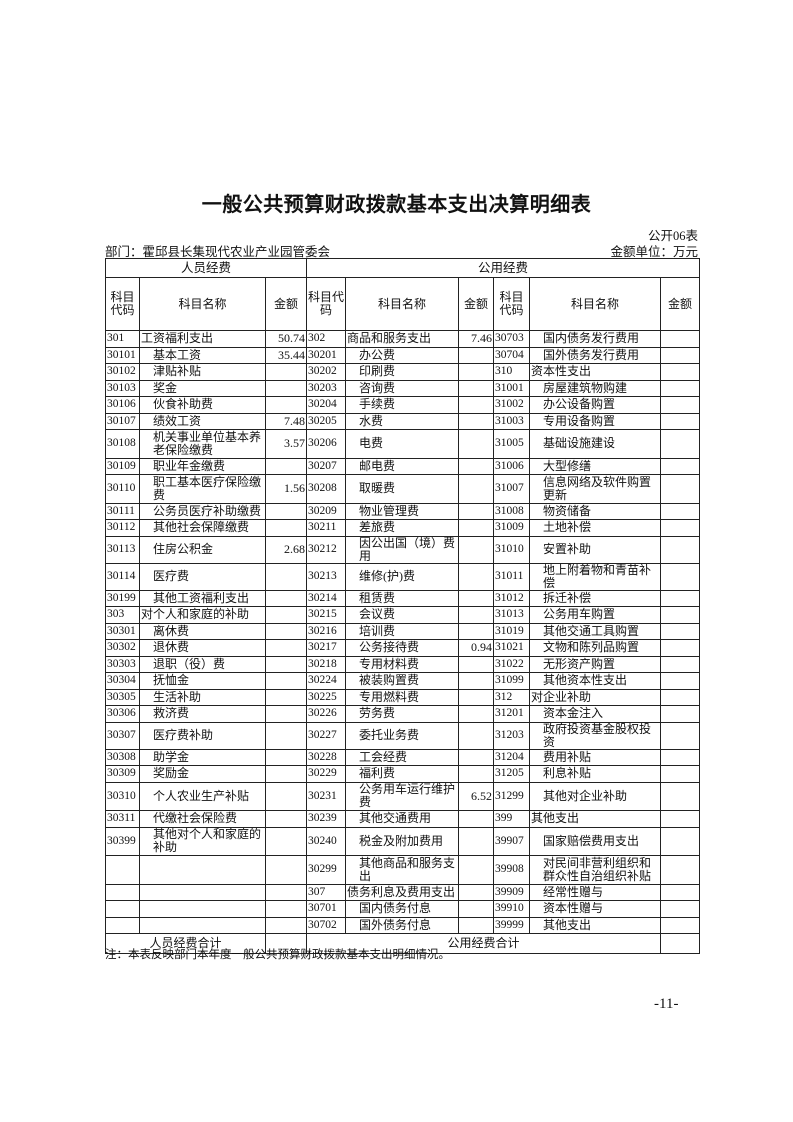 Image resolution: width=793 pixels, height=1122 pixels. I want to click on subject-name: 债务利息及费用支出, so click(402, 892).